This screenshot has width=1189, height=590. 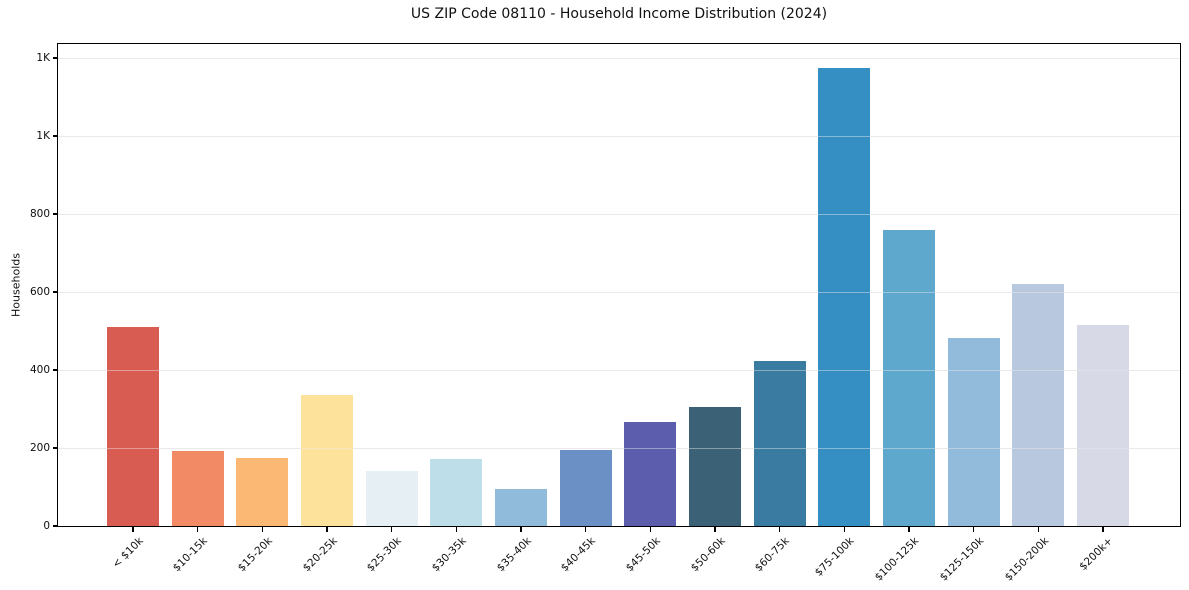 What do you see at coordinates (385, 555) in the screenshot?
I see `x-tick-label-text: $25-30k` at bounding box center [385, 555].